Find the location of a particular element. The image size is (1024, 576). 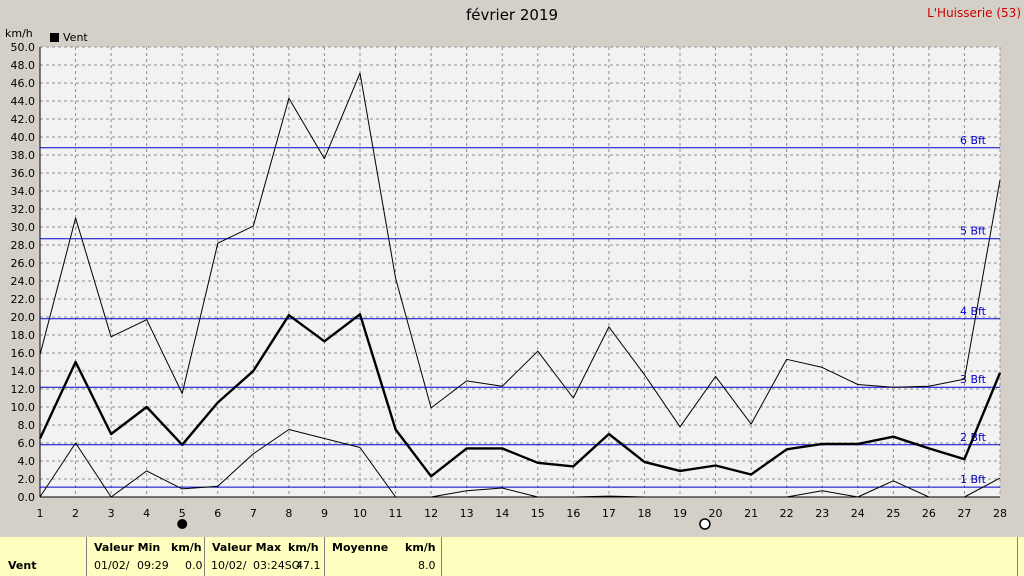

x-tick-label: 10 is located at coordinates (360, 513).